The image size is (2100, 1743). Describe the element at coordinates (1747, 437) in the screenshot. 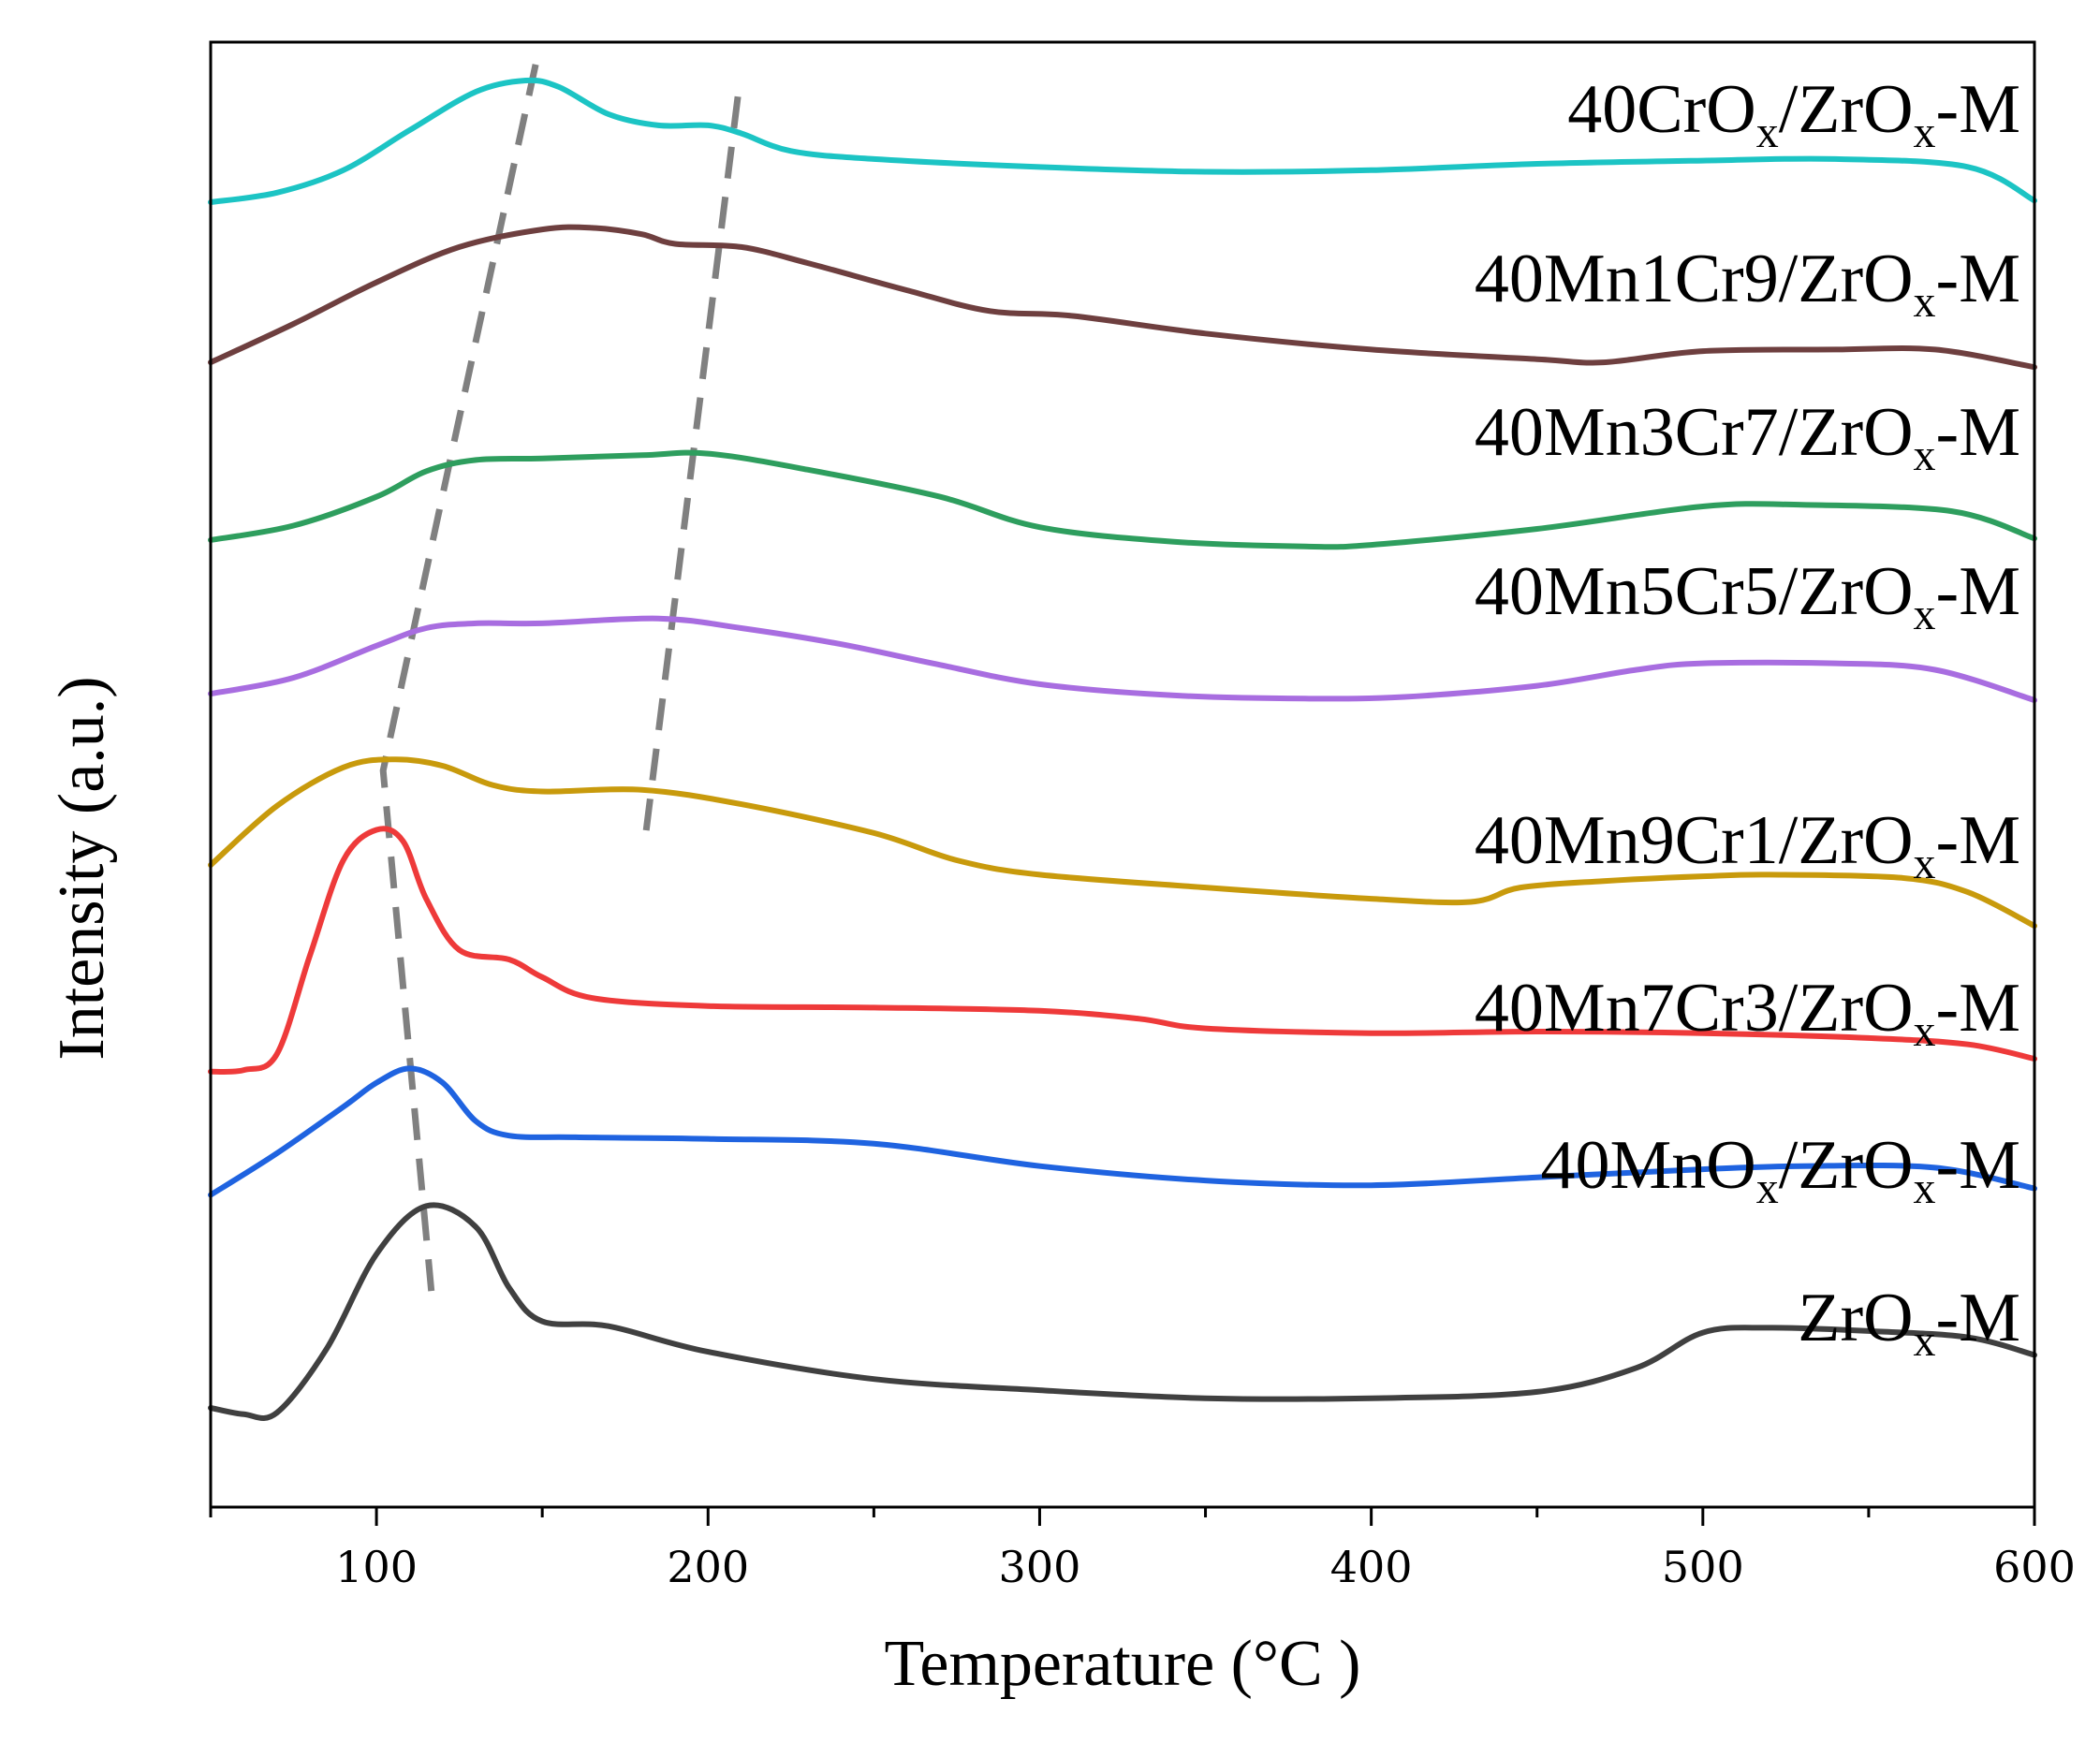

I see `series-label-3: 40Mn3Cr7/ZrOx-M` at that location.